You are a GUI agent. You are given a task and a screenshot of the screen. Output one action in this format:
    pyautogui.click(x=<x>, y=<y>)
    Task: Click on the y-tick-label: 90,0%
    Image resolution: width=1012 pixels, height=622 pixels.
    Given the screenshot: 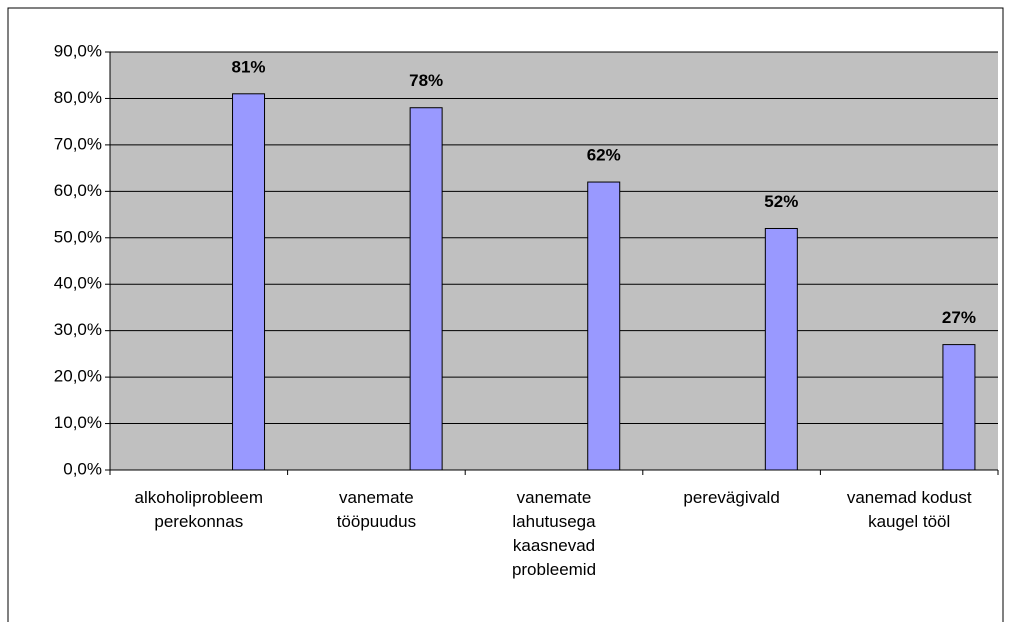 What is the action you would take?
    pyautogui.click(x=78, y=50)
    